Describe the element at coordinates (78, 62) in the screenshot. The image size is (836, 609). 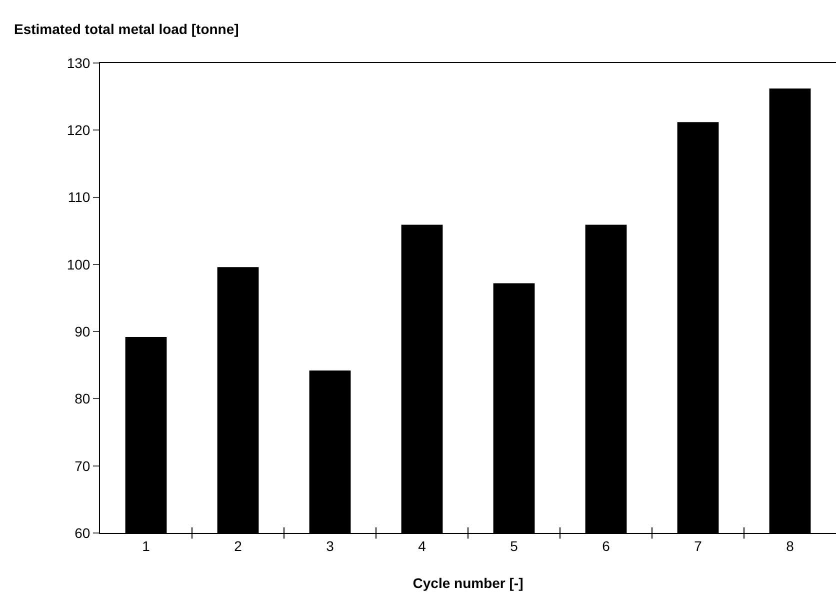
I see `y-tick-label: 130` at that location.